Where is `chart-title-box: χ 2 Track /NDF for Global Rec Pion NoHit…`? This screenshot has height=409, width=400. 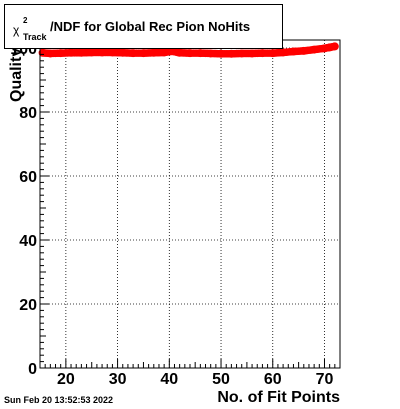
chart-title-box: χ 2 Track /NDF for Global Rec Pion NoHit… is located at coordinates (143, 26).